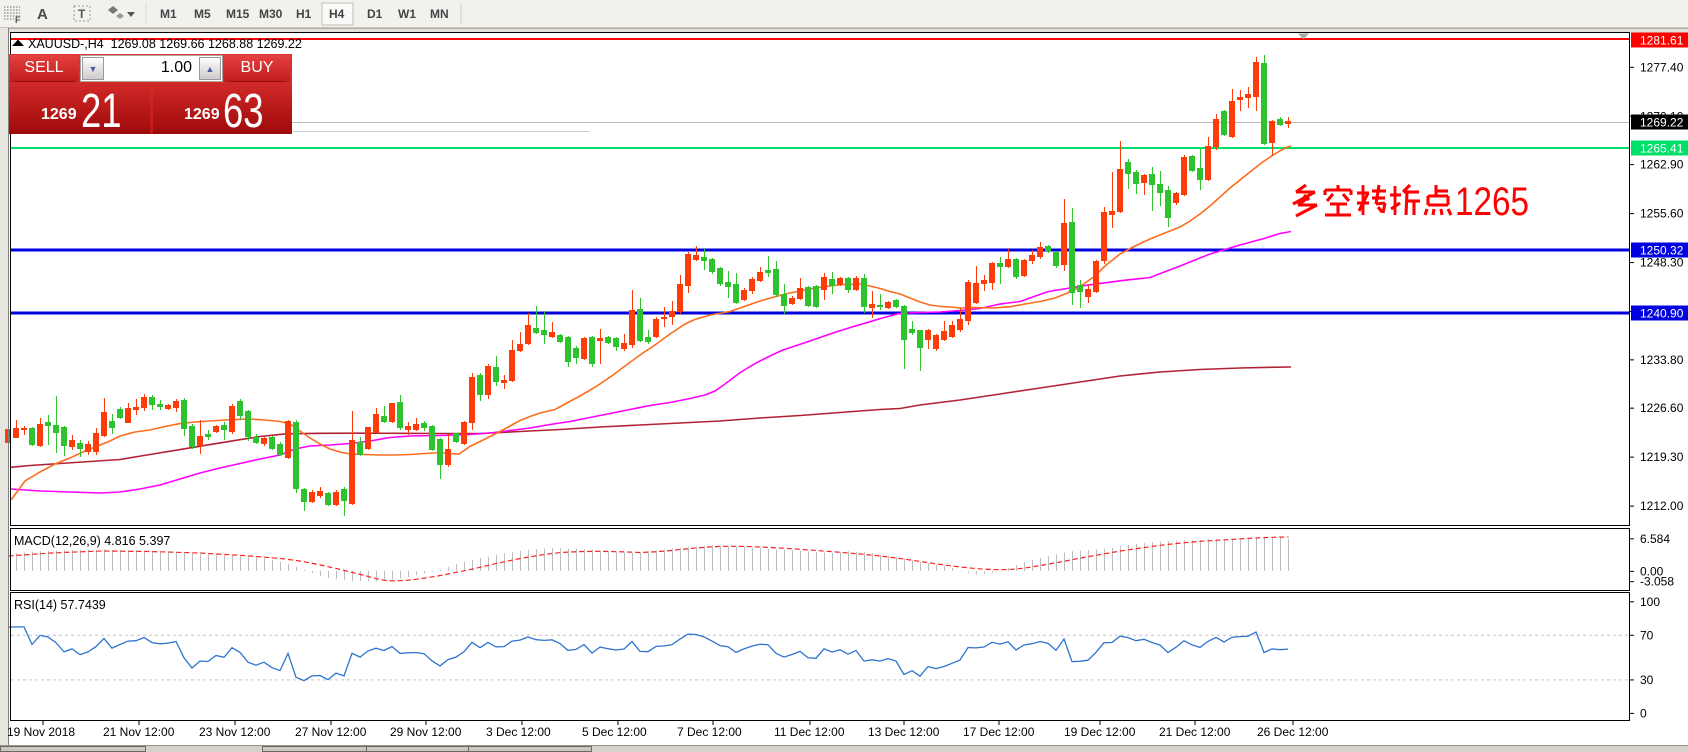 This screenshot has width=1688, height=752. Describe the element at coordinates (1662, 314) in the screenshot. I see `svg-text: 1240.90` at that location.